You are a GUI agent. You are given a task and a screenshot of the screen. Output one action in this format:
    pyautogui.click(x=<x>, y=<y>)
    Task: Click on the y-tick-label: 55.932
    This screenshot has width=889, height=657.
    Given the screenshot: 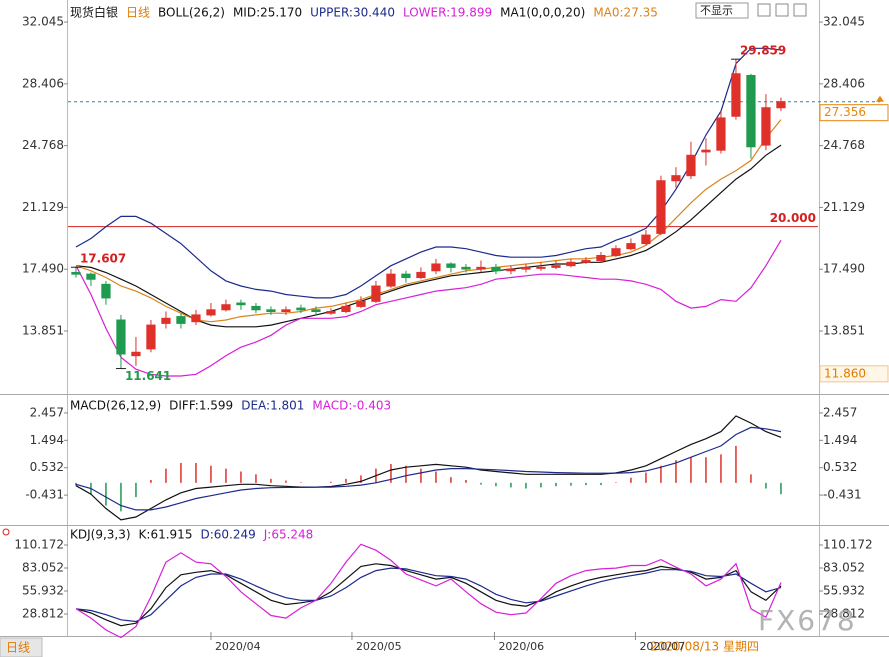 What is the action you would take?
    pyautogui.click(x=43, y=591)
    